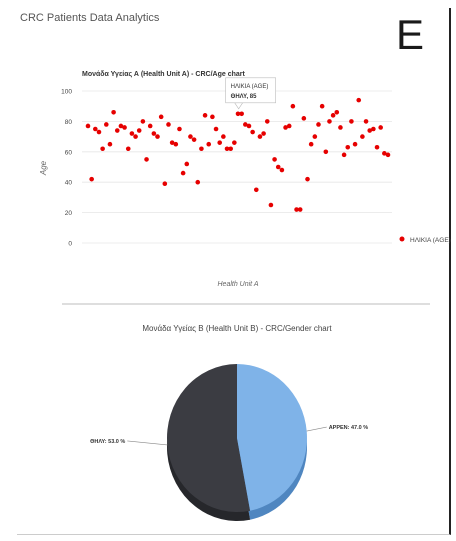 This screenshot has height=541, width=456. What do you see at coordinates (69, 152) in the screenshot?
I see `scatter-y-tick-label: 60` at bounding box center [69, 152].